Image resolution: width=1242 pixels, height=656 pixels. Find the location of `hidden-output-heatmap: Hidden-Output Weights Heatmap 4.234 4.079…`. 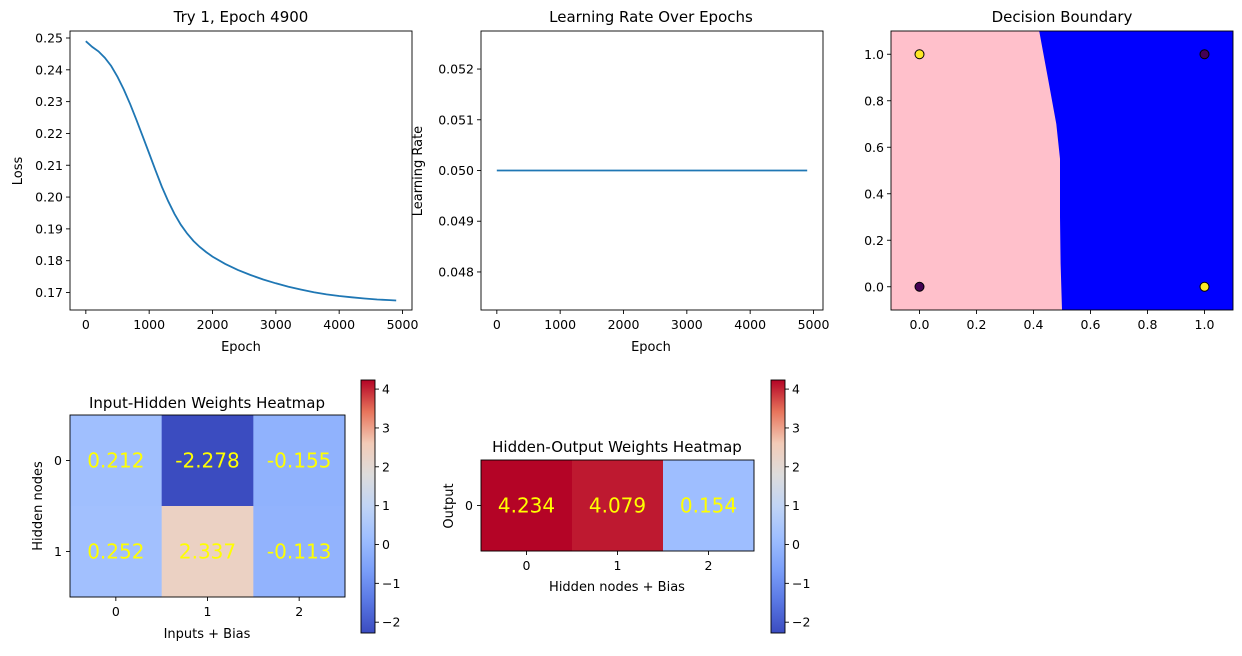

hidden-output-heatmap: Hidden-Output Weights Heatmap 4.234 4.079… is located at coordinates (626, 506).